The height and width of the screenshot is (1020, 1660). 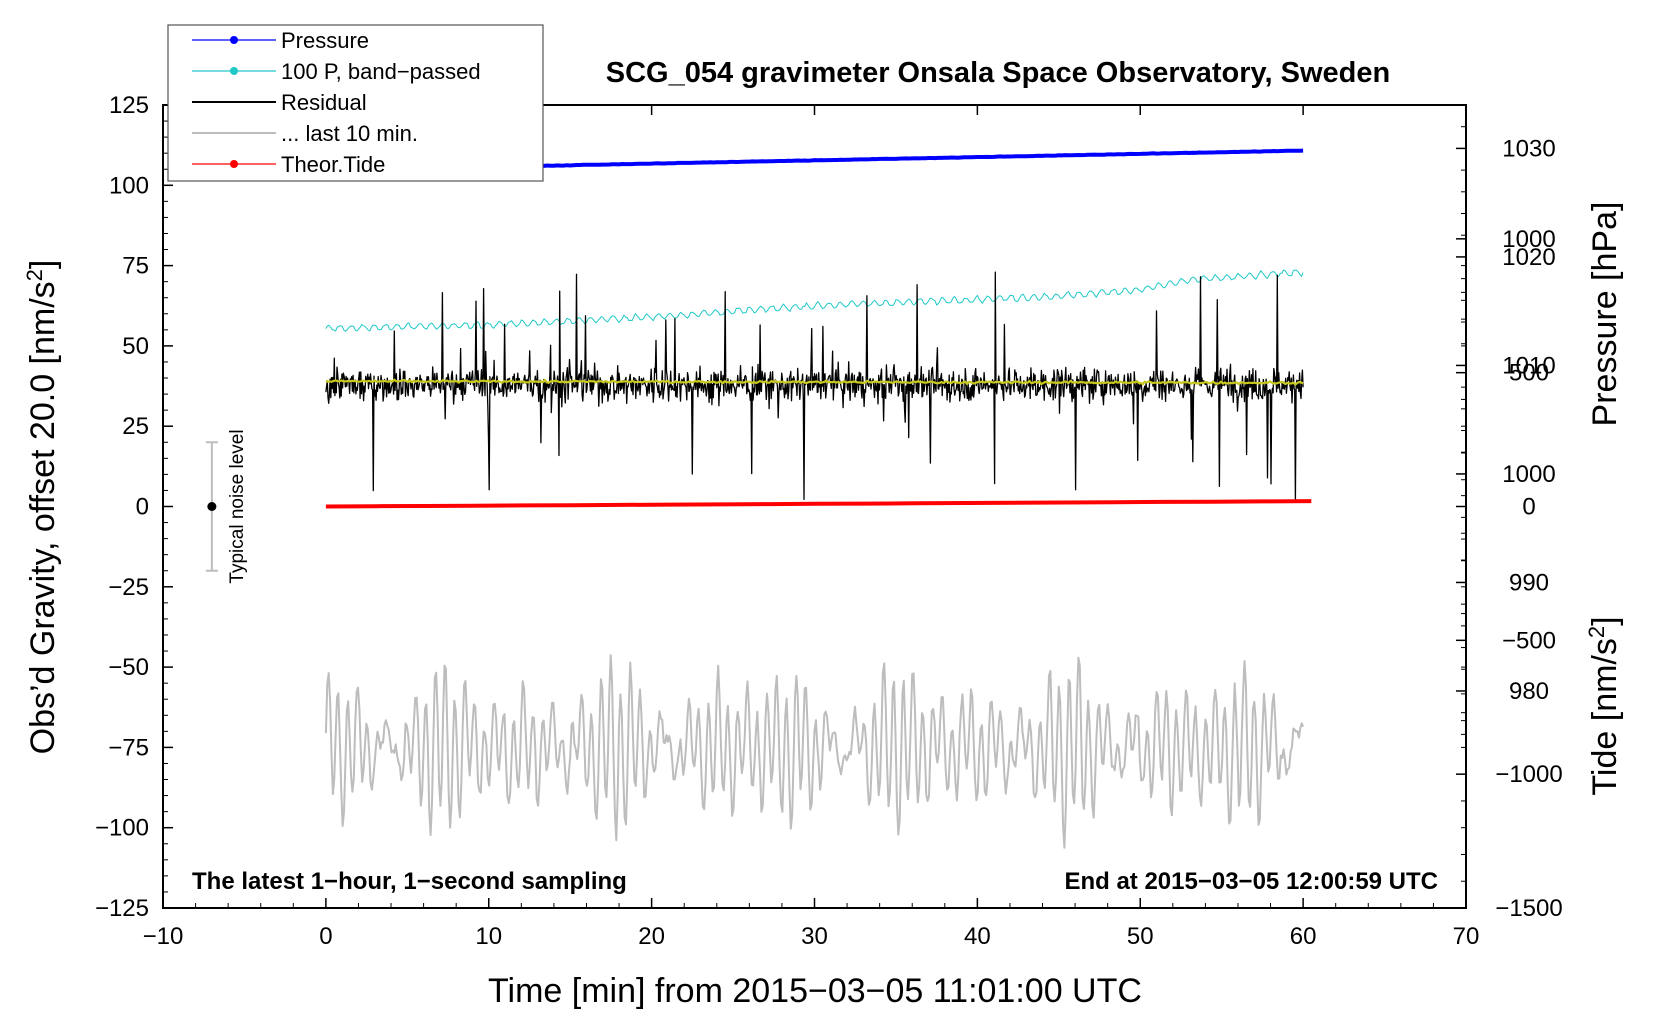 I want to click on y-axis-label-tide-main: Tide [nm/s, so click(x=1605, y=716).